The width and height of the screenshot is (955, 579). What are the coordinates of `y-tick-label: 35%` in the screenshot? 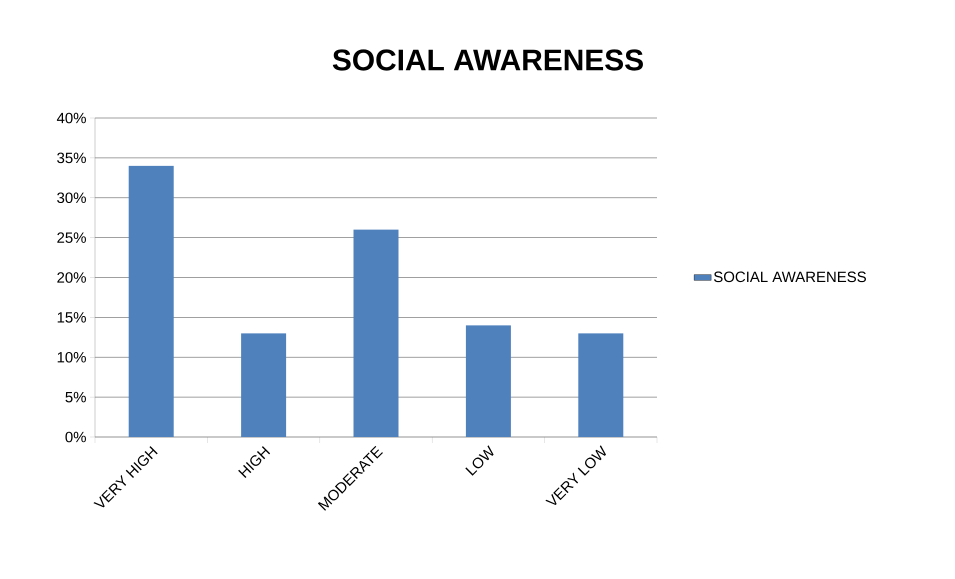 It's located at (71, 158).